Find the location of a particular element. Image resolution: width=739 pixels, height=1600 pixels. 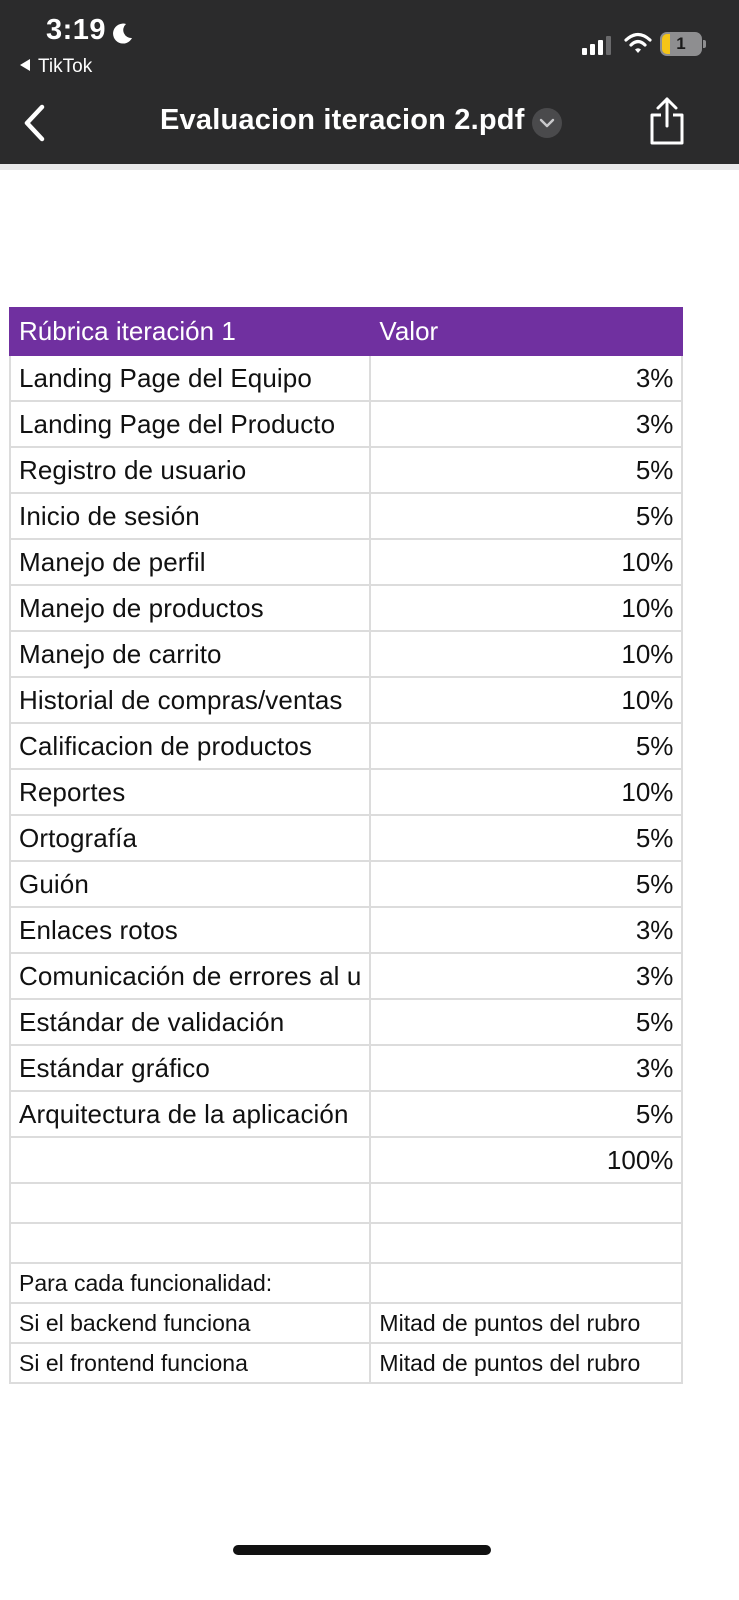

row-label: Registro de usuario is located at coordinates (190, 470).